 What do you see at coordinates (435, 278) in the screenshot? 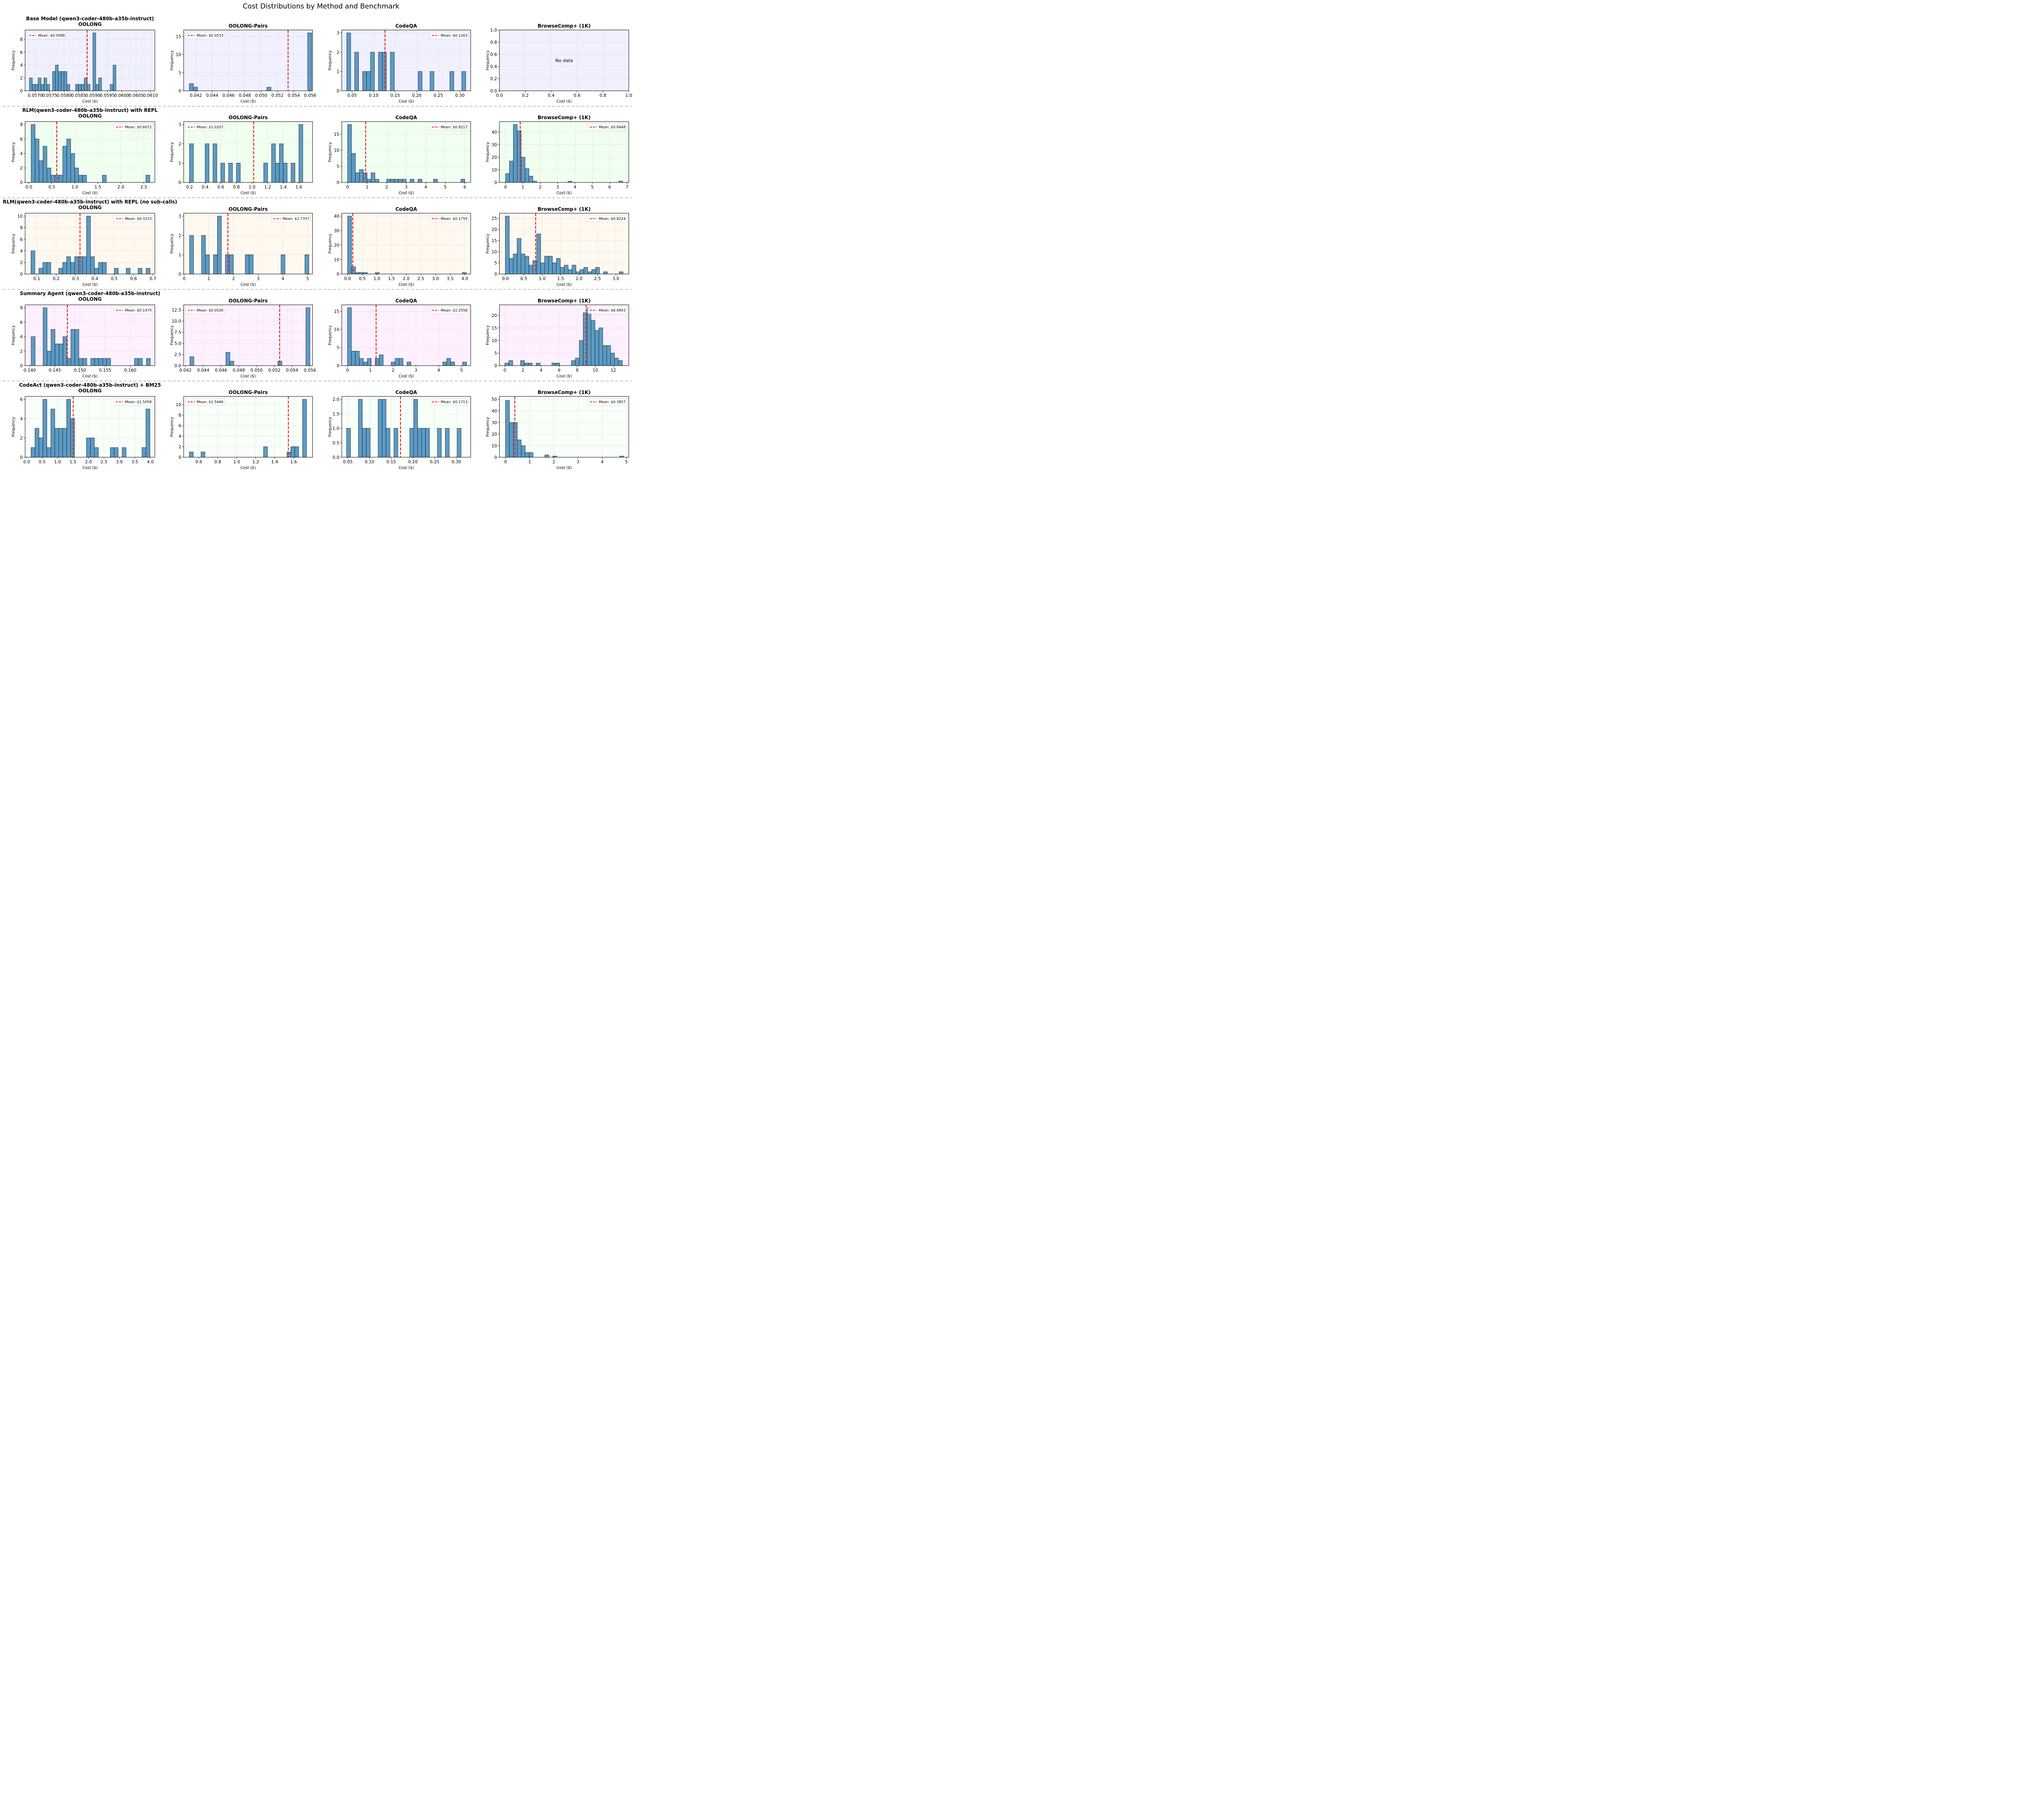
I see `x-tick-label: 3.0` at bounding box center [435, 278].